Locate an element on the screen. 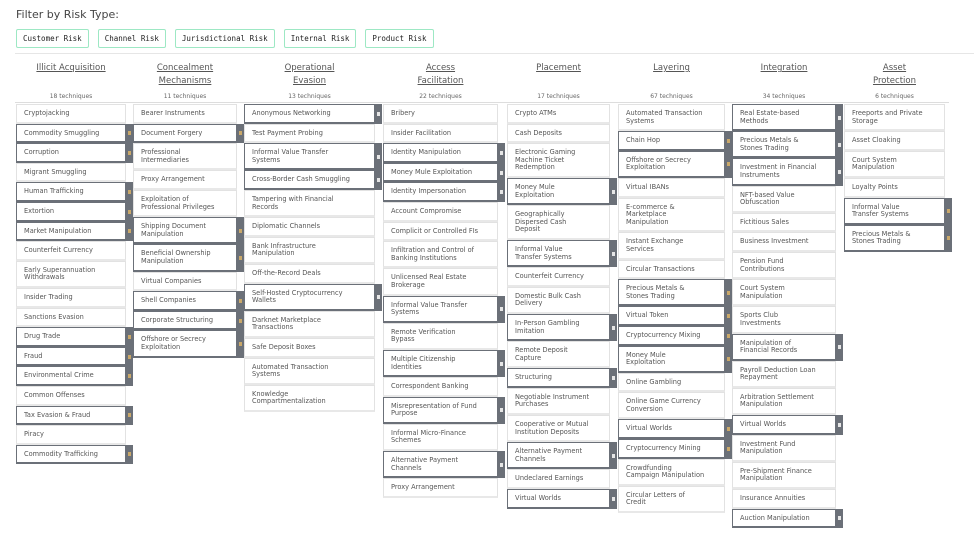 The width and height of the screenshot is (974, 539). technique-item: Informal Micro-Finance Schemes is located at coordinates (440, 437).